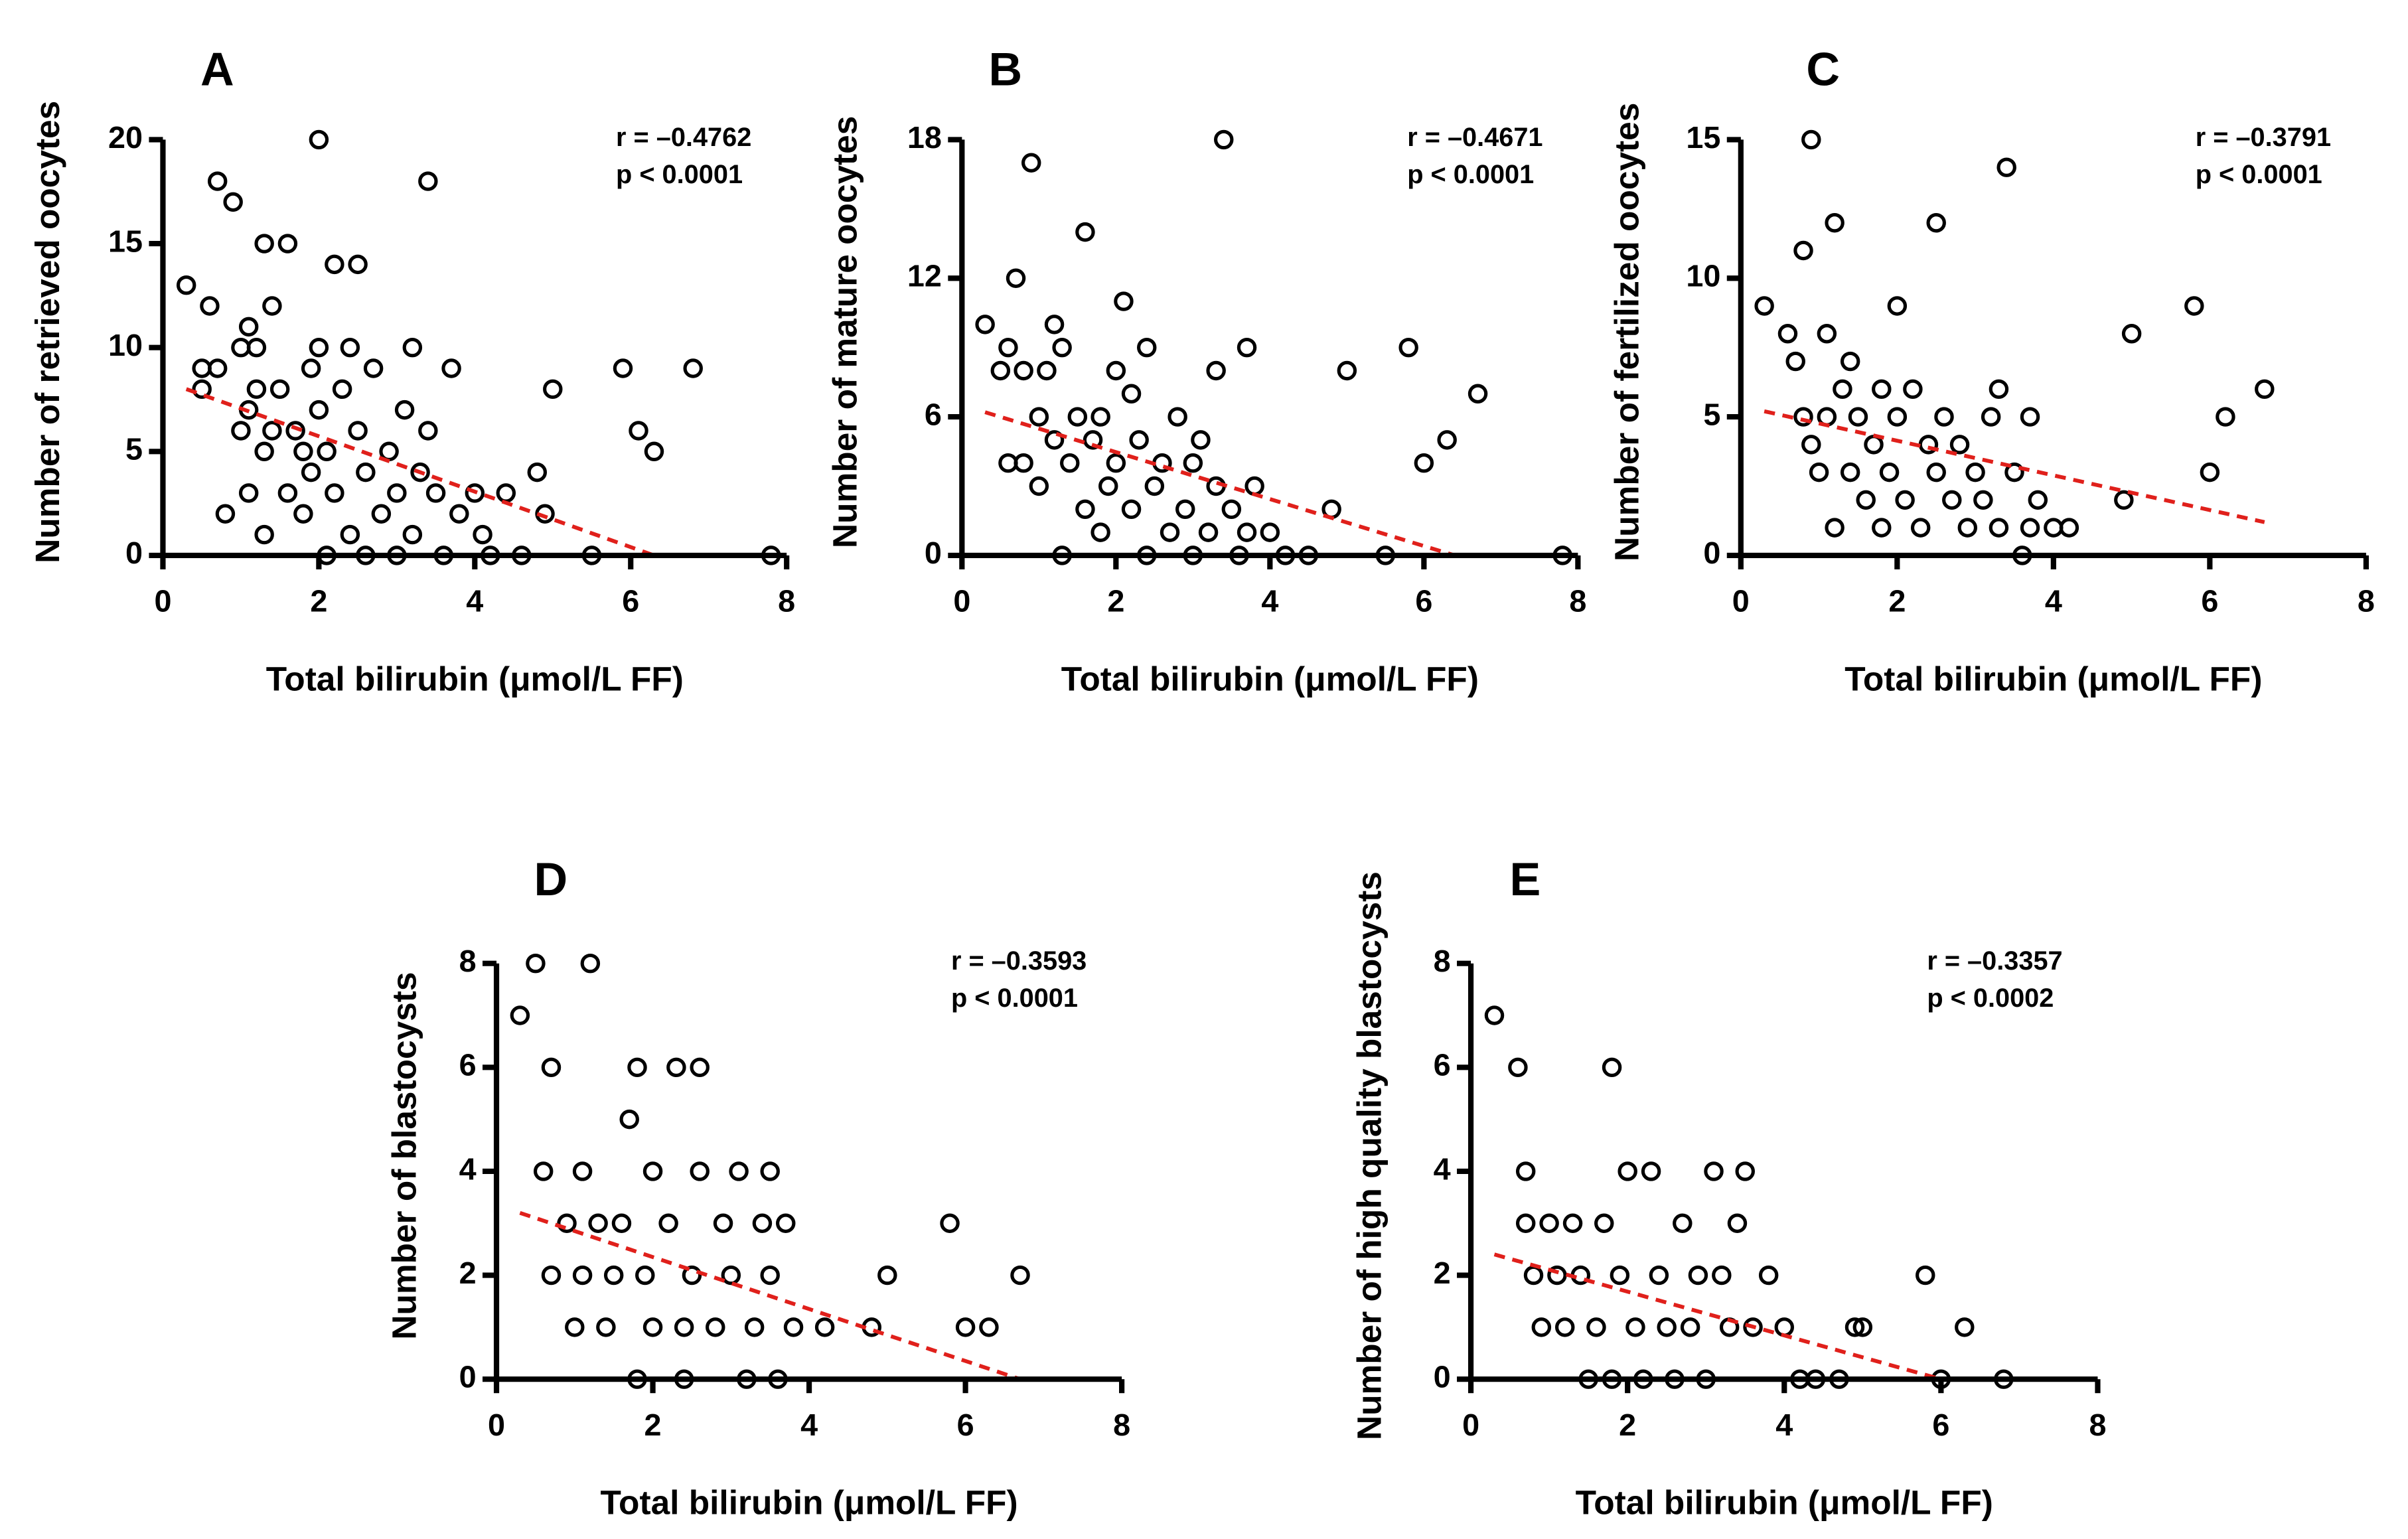 This screenshot has height=1539, width=2408. Describe the element at coordinates (1014, 998) in the screenshot. I see `annotation: p < 0.0001` at that location.